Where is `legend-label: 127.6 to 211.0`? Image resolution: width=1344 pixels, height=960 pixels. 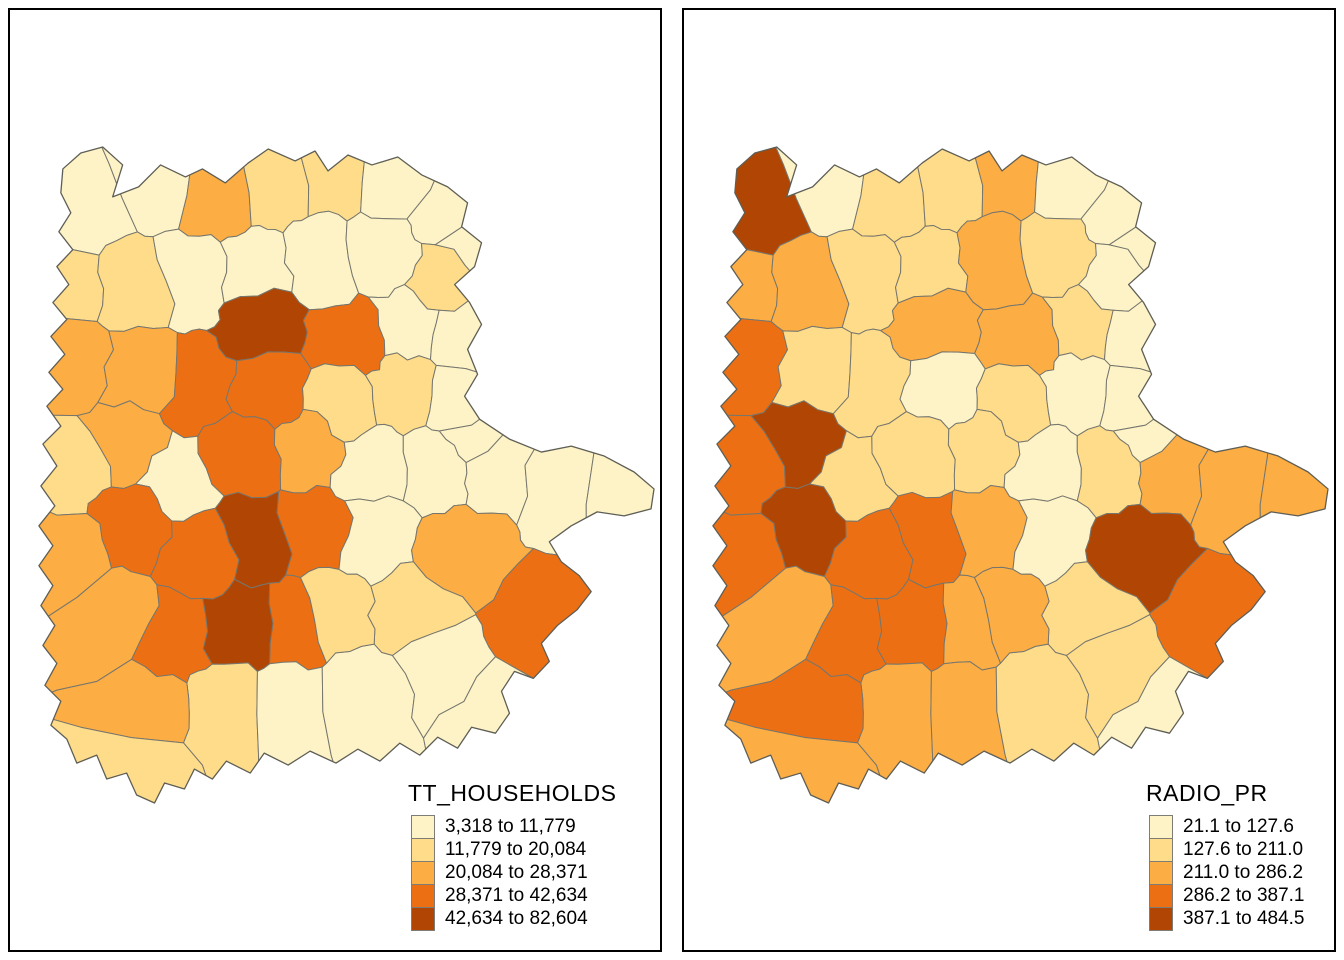 legend-label: 127.6 to 211.0 is located at coordinates (1243, 849).